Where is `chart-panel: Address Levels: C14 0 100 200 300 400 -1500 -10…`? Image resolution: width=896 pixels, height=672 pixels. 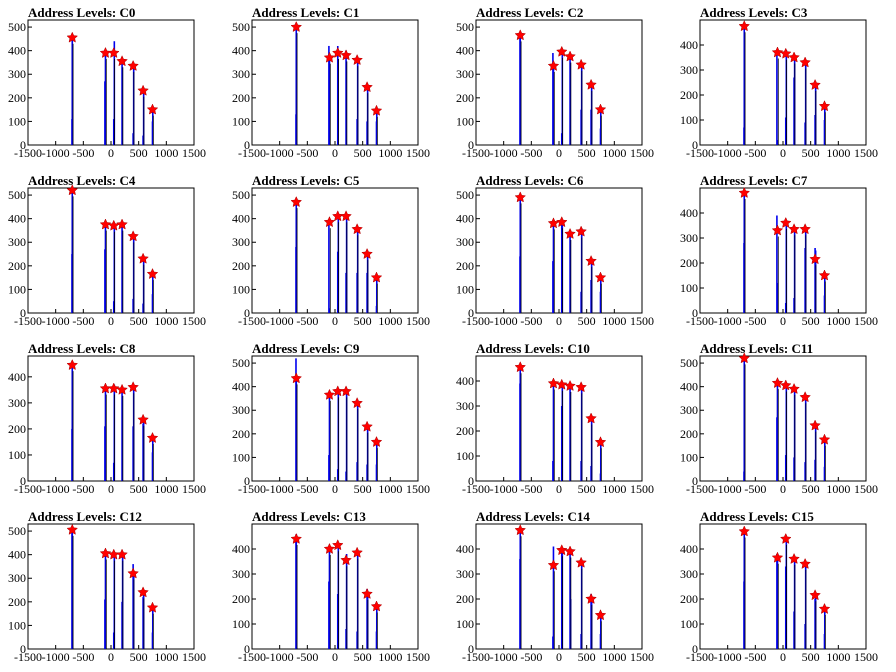 chart-panel: Address Levels: C14 0 100 200 300 400 -1500 -10… is located at coordinates (560, 588).